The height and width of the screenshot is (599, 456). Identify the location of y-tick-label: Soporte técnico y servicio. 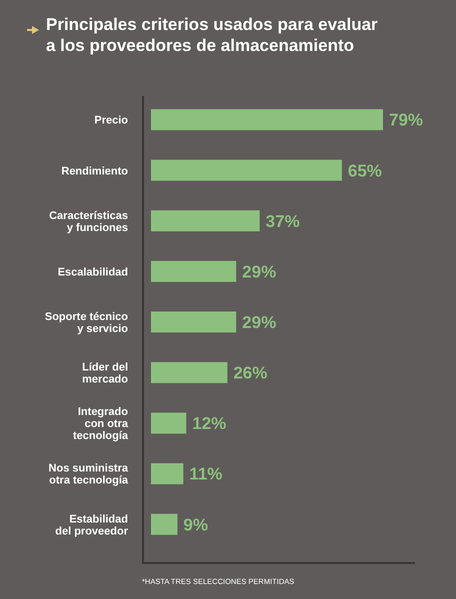
(86, 323).